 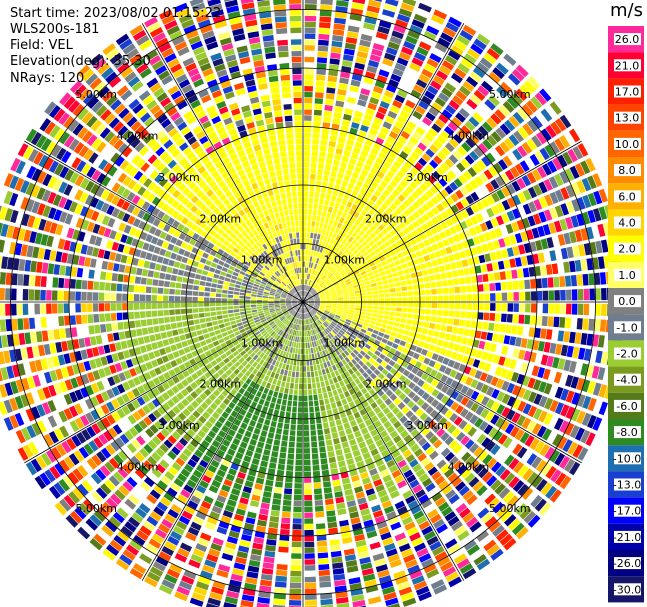 I want to click on colorbar-tick-label: -17.0, so click(x=627, y=511).